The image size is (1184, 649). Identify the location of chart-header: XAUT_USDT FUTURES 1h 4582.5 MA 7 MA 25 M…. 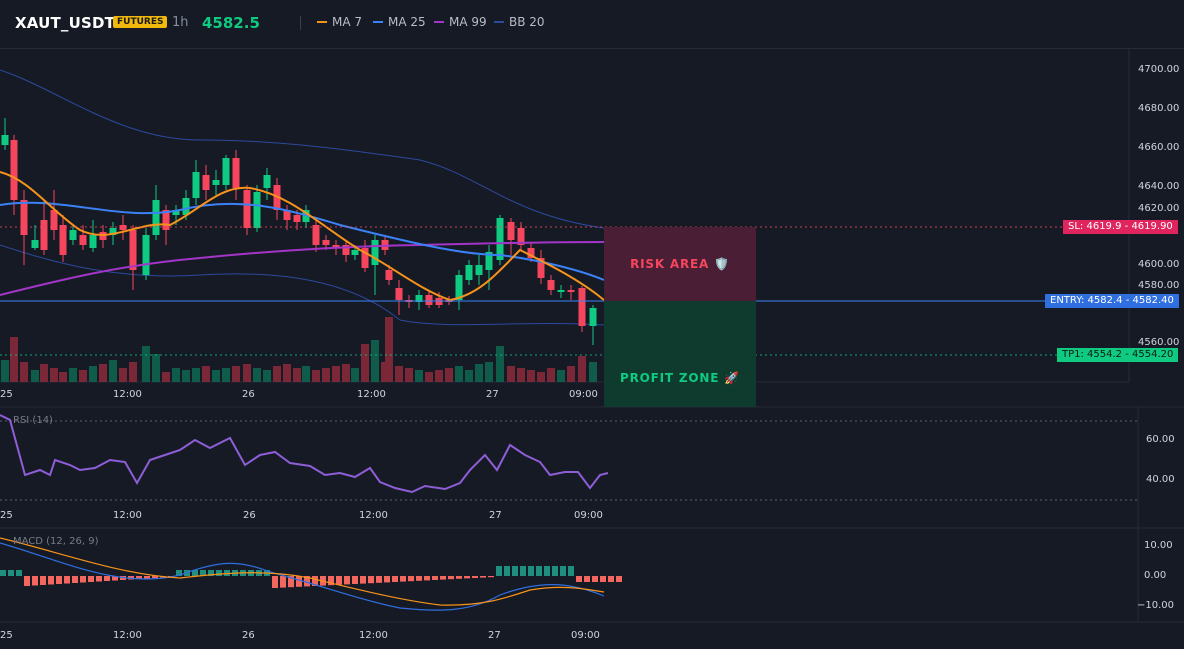
(592, 24).